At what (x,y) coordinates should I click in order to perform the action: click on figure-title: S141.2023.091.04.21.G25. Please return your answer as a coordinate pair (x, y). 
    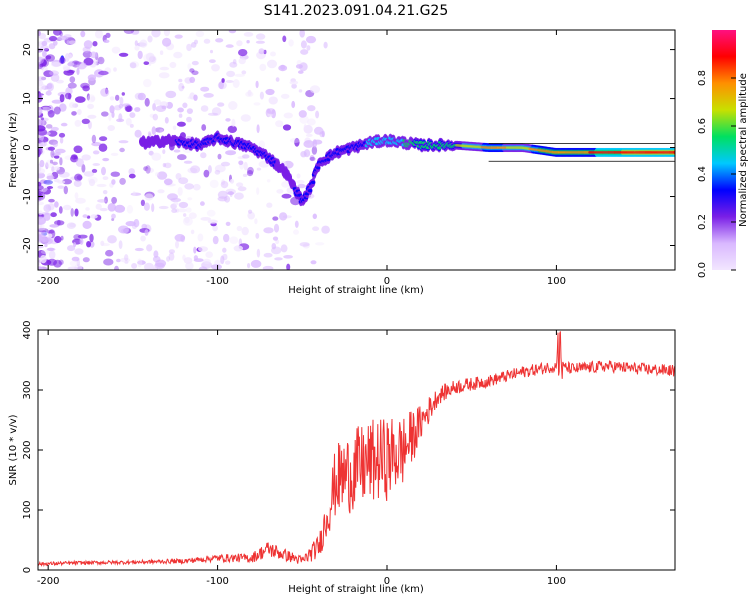
    Looking at the image, I should click on (356, 11).